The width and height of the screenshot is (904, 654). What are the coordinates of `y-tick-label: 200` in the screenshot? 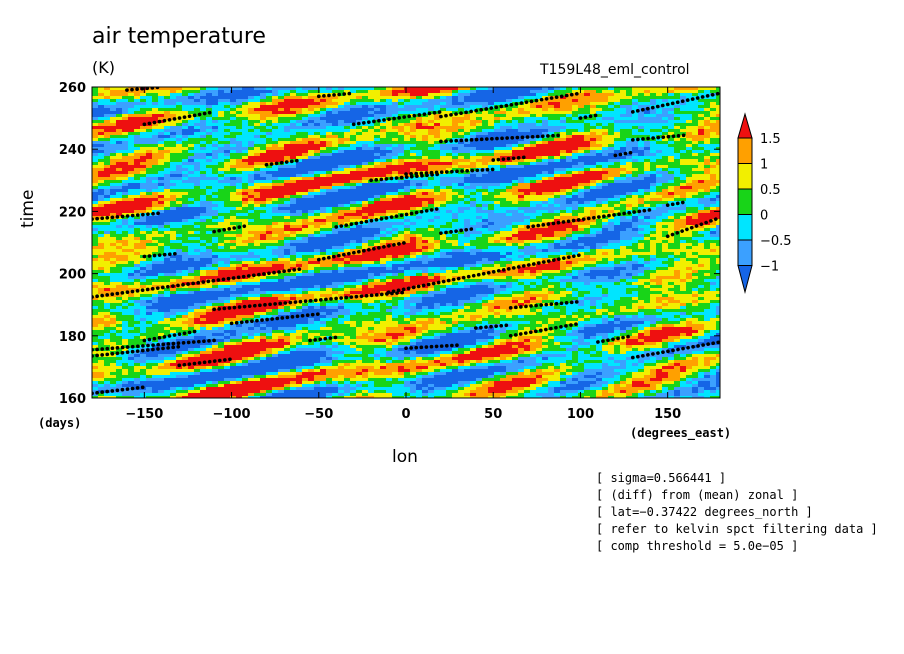 It's located at (72, 275).